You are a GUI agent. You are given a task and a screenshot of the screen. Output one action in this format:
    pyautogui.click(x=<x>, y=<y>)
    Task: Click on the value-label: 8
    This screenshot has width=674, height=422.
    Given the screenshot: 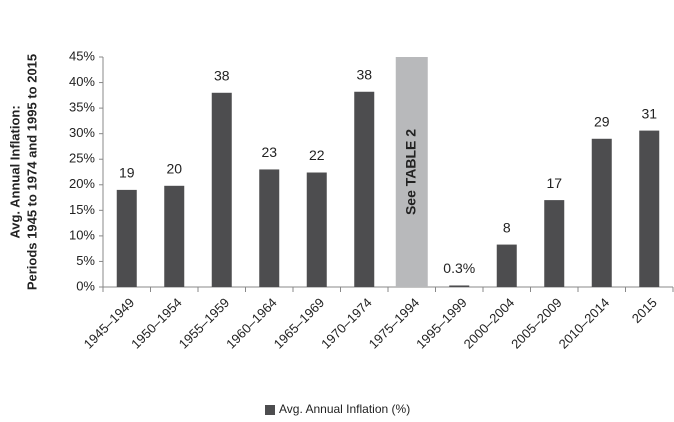 What is the action you would take?
    pyautogui.click(x=507, y=227)
    